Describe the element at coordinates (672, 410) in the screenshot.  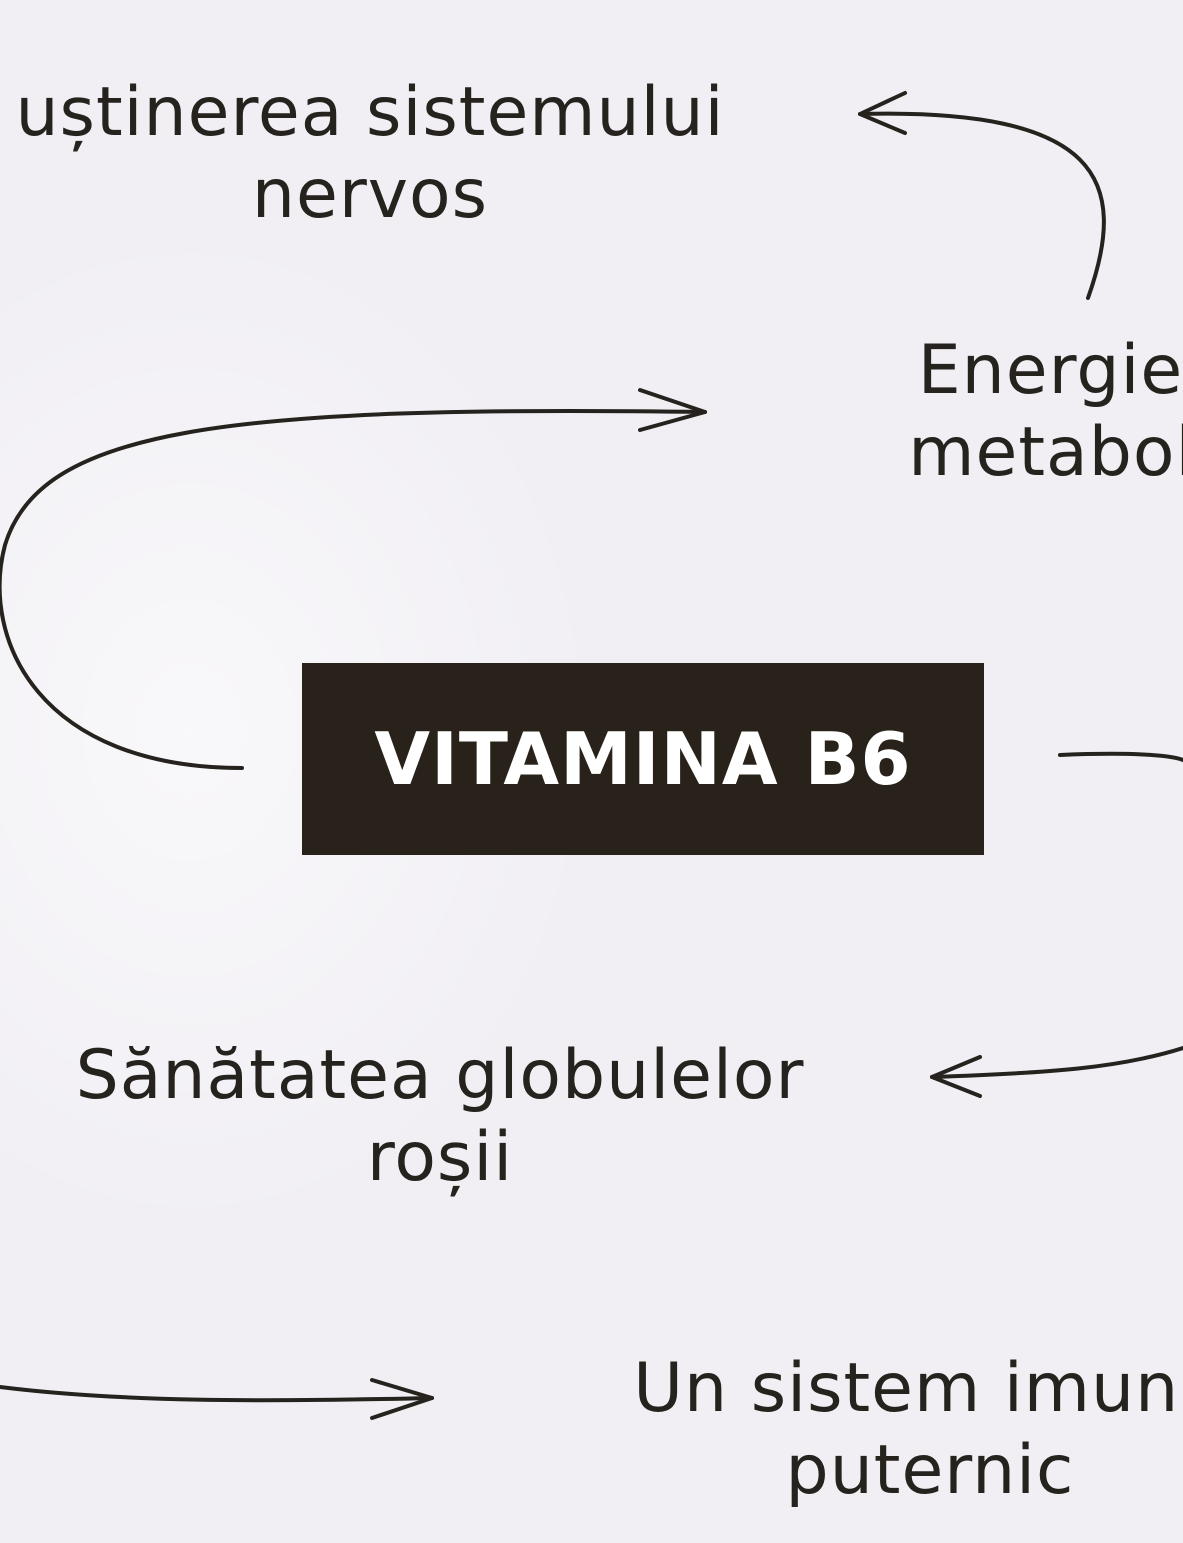
I see `arrowhead-energy` at that location.